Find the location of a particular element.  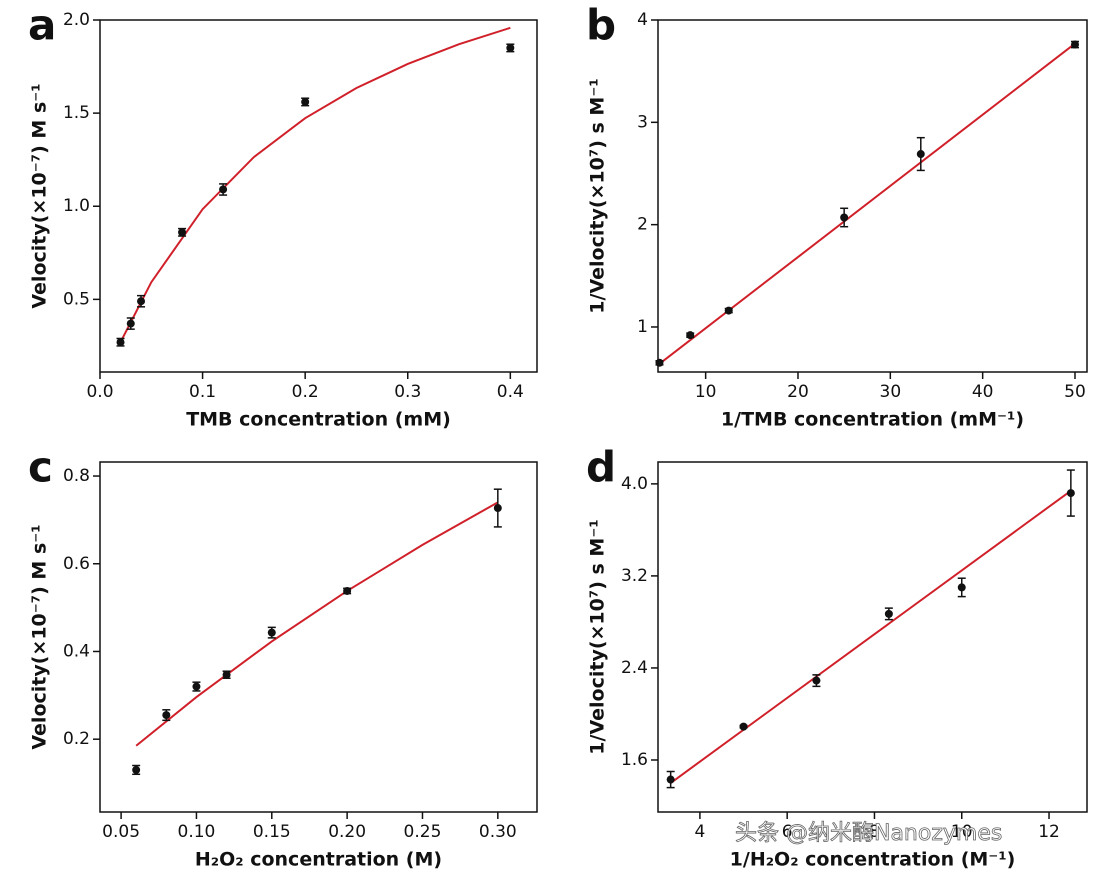

y-tick-label: 0.8 is located at coordinates (76, 476).